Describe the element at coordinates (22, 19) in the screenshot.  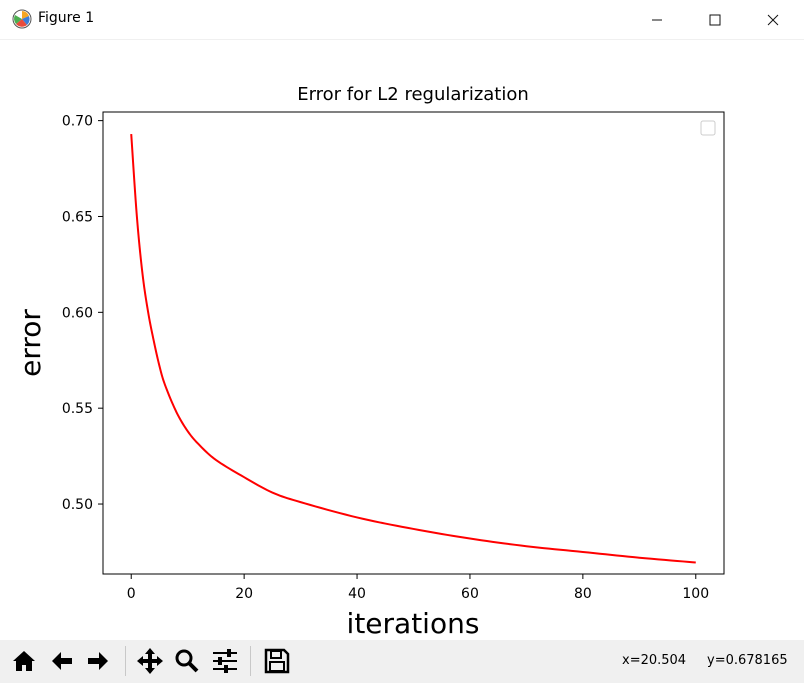
I see `matplotlib-icon` at that location.